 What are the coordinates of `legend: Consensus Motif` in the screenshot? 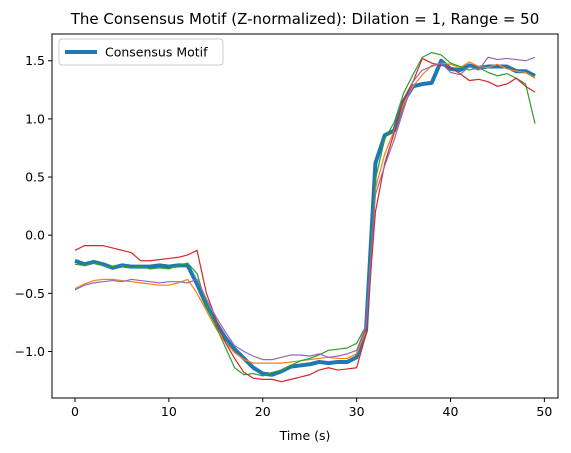 It's located at (141, 52).